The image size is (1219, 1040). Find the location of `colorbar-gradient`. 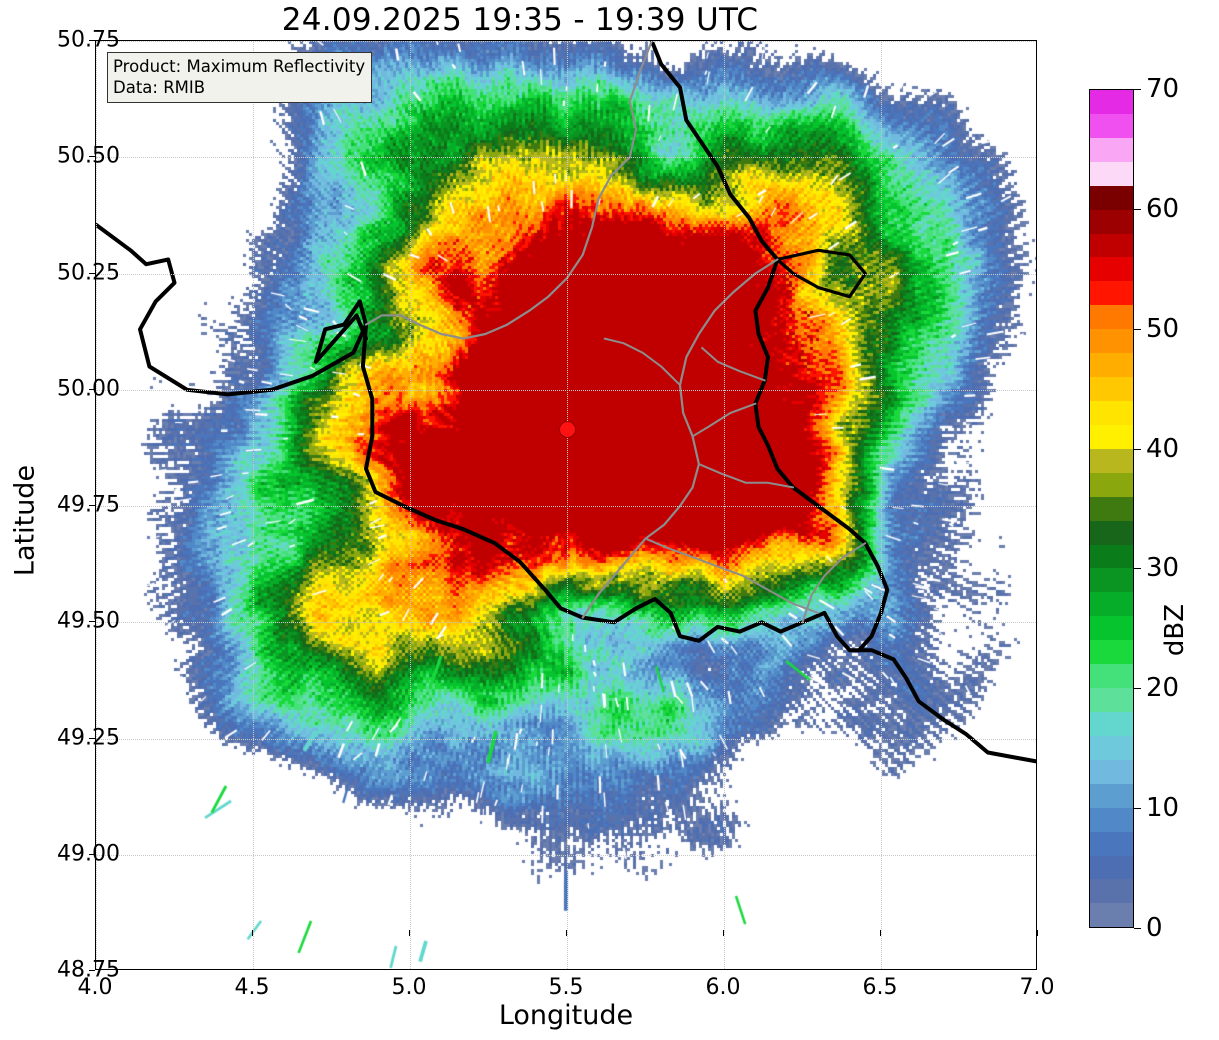

colorbar-gradient is located at coordinates (1111, 508).